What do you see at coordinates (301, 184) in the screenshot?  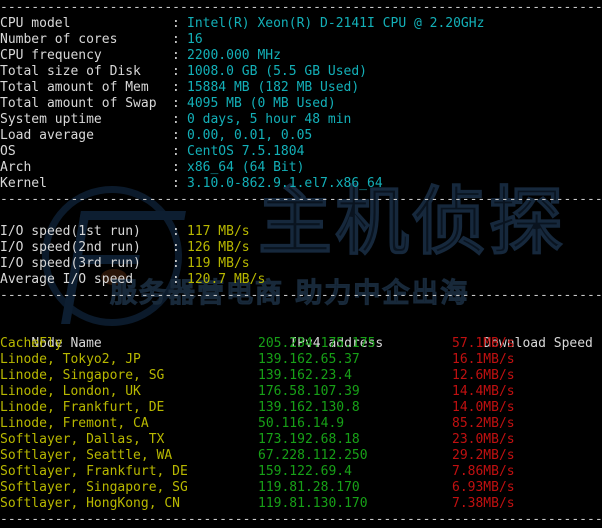 I see `system-info-row: Kernel:3.10.0-862.9.1.el7.x86_64` at bounding box center [301, 184].